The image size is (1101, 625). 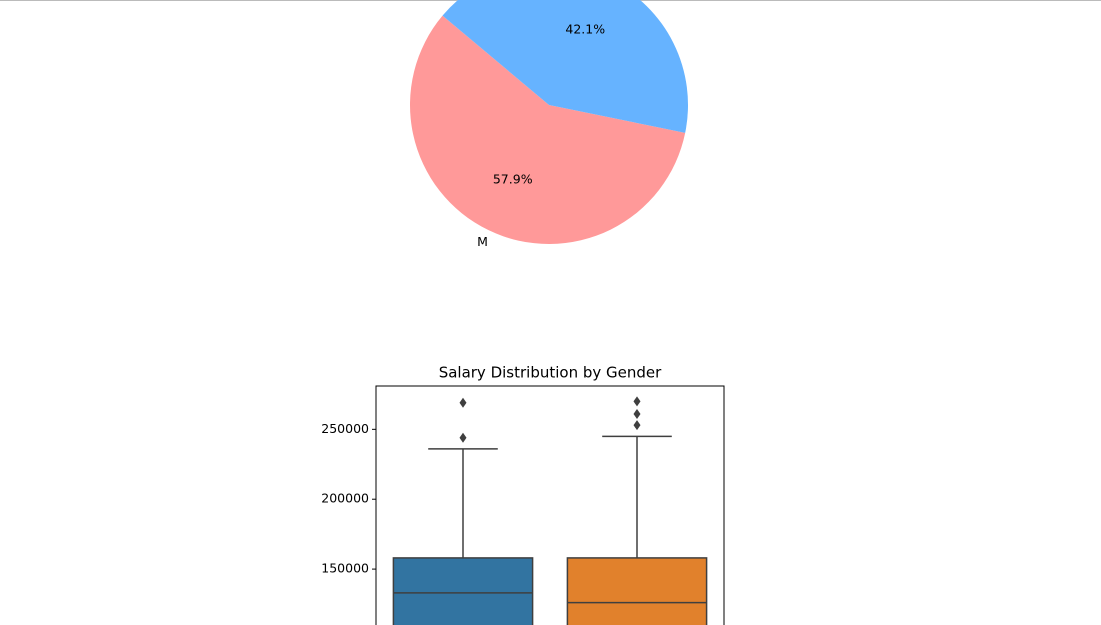 I want to click on y-tick-label: 250000, so click(x=345, y=428).